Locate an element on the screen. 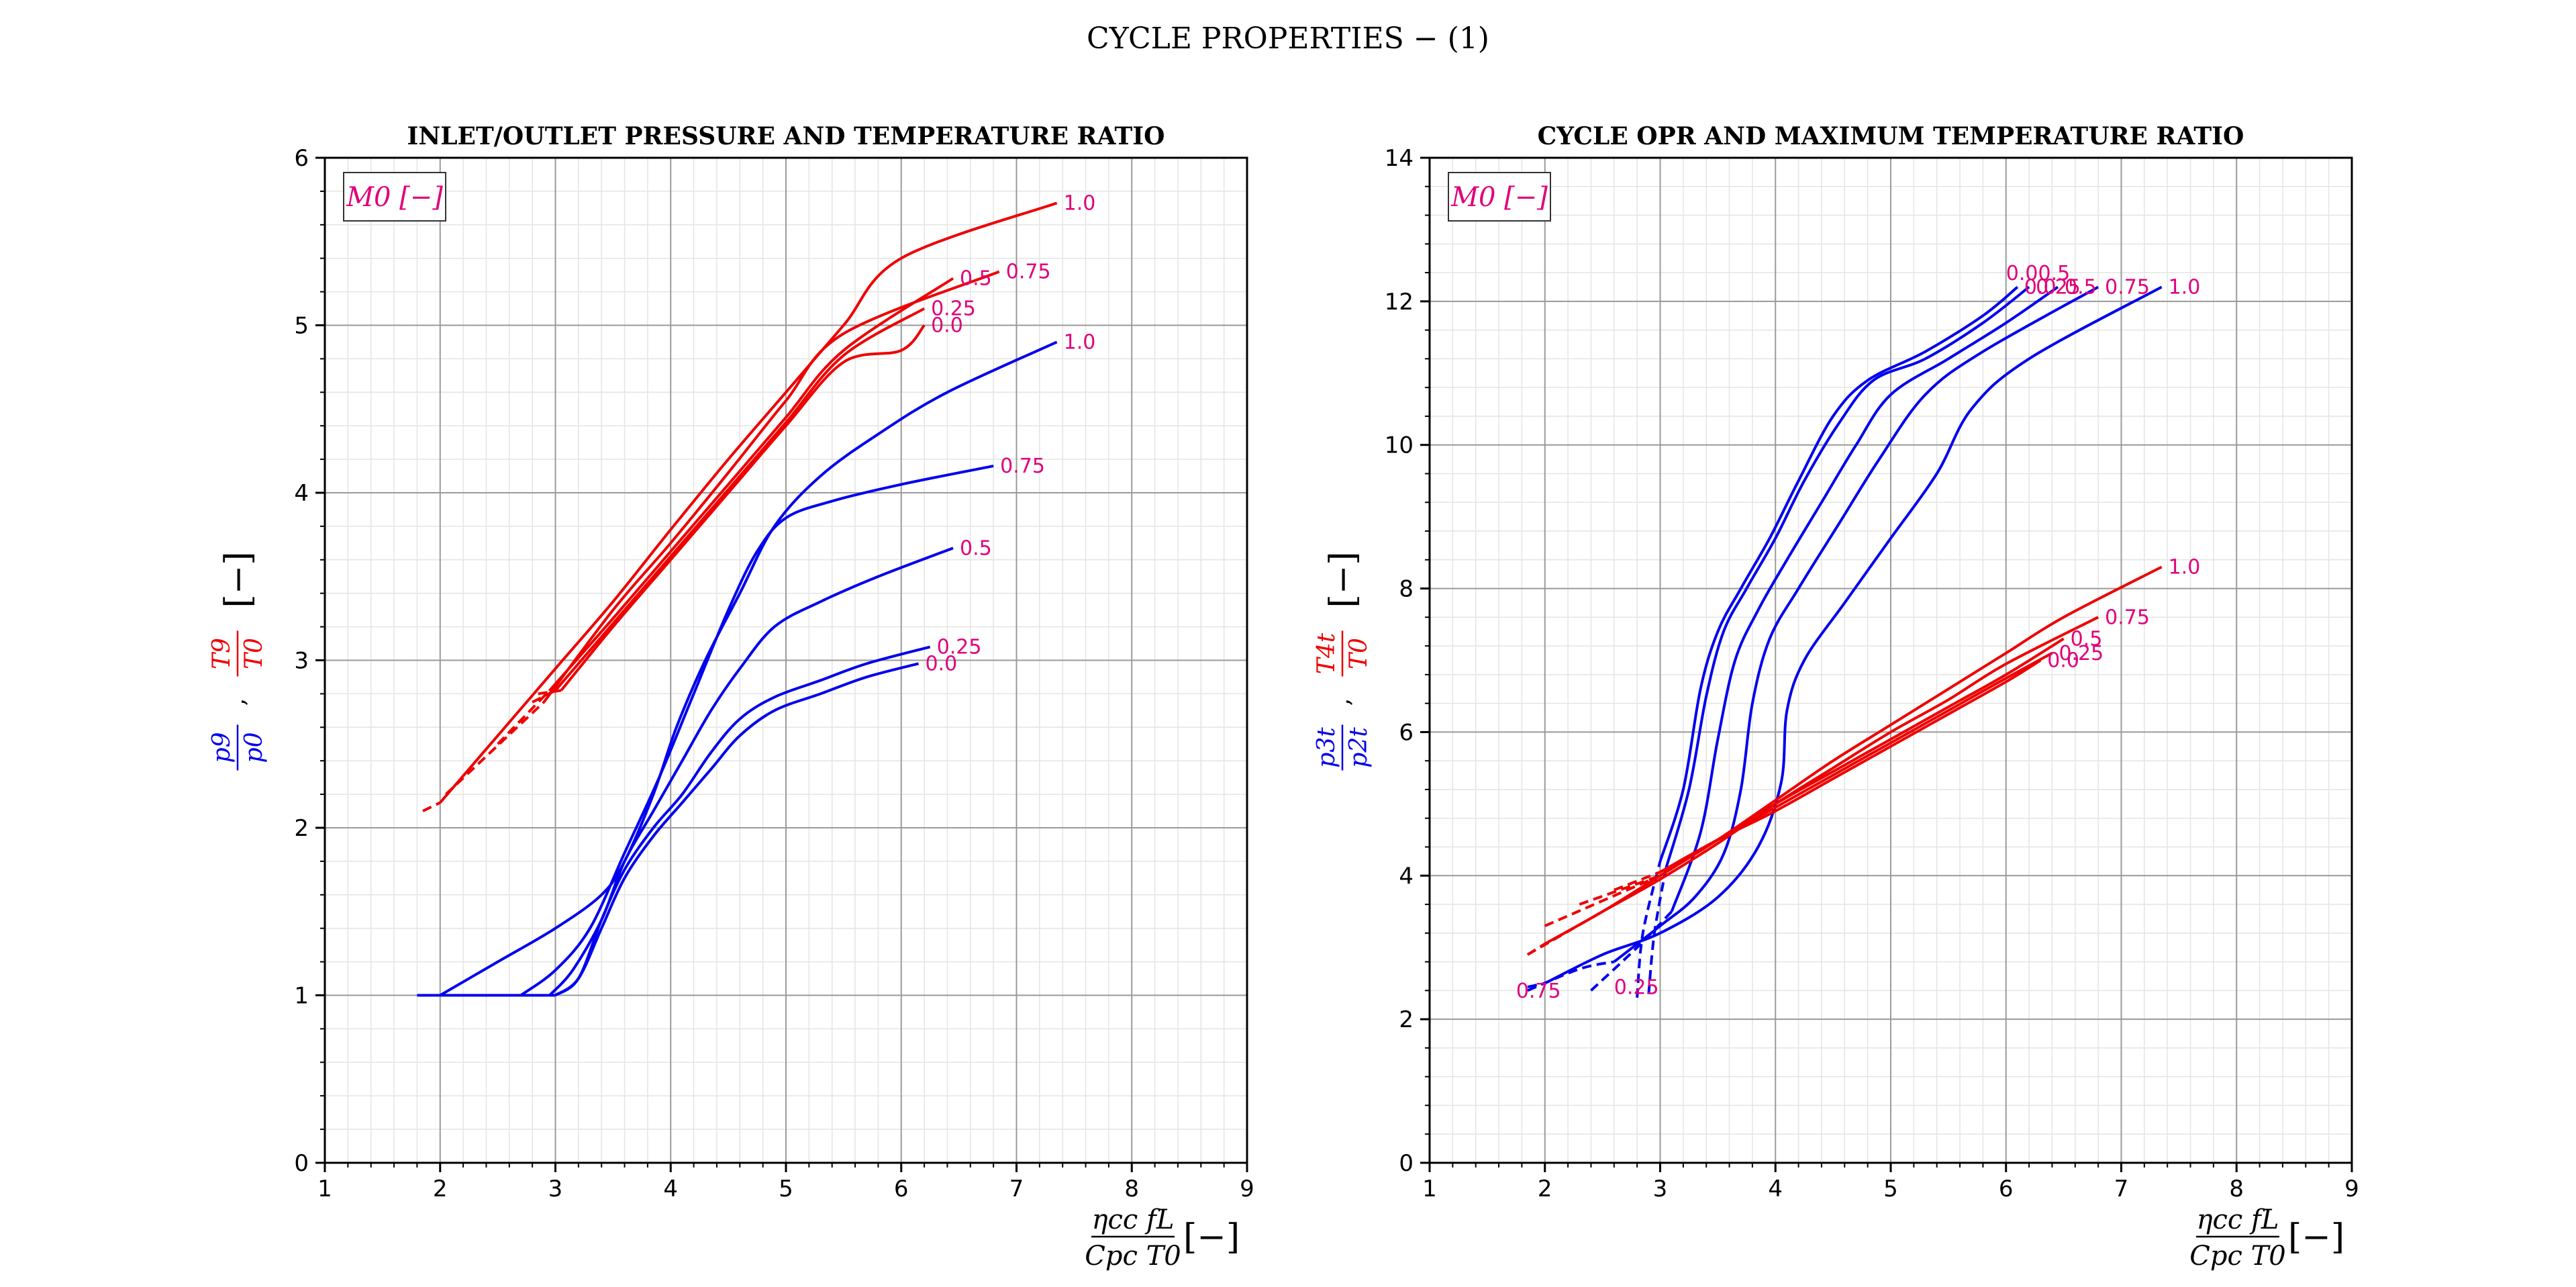  series-blue-0.0 is located at coordinates (1838, 574).